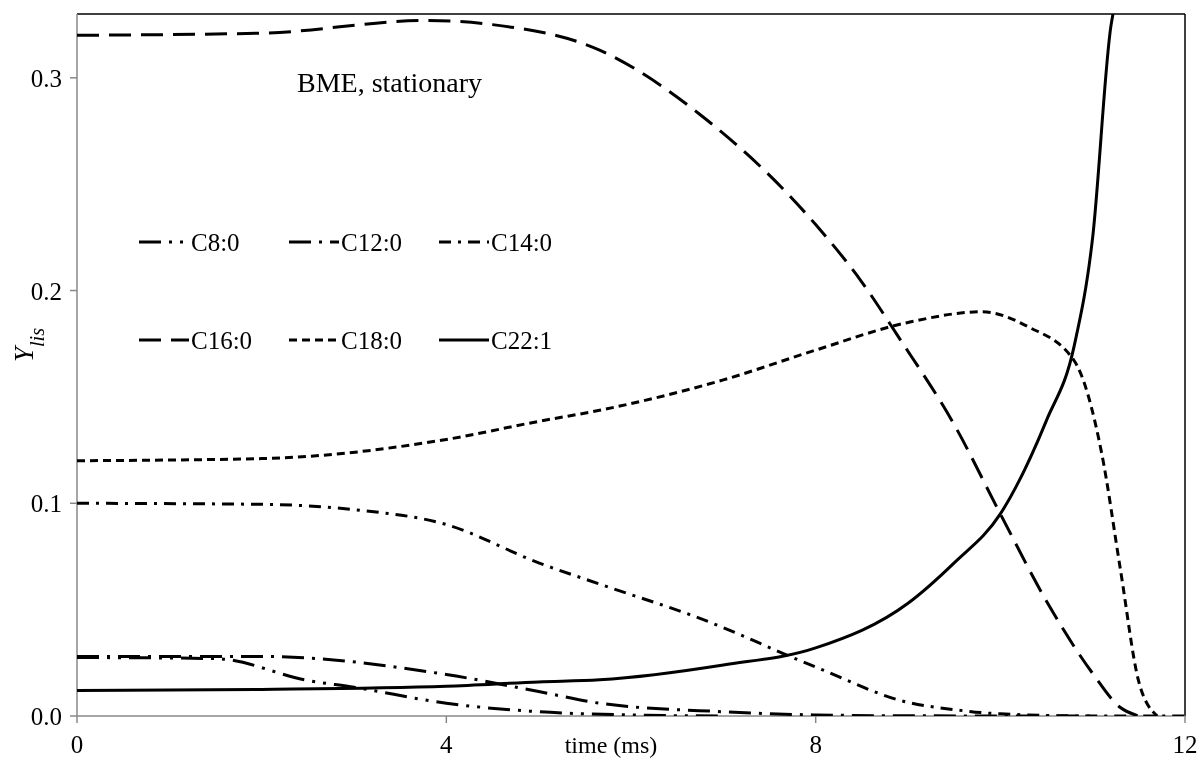  Describe the element at coordinates (522, 242) in the screenshot. I see `legend-label: C14:0` at that location.